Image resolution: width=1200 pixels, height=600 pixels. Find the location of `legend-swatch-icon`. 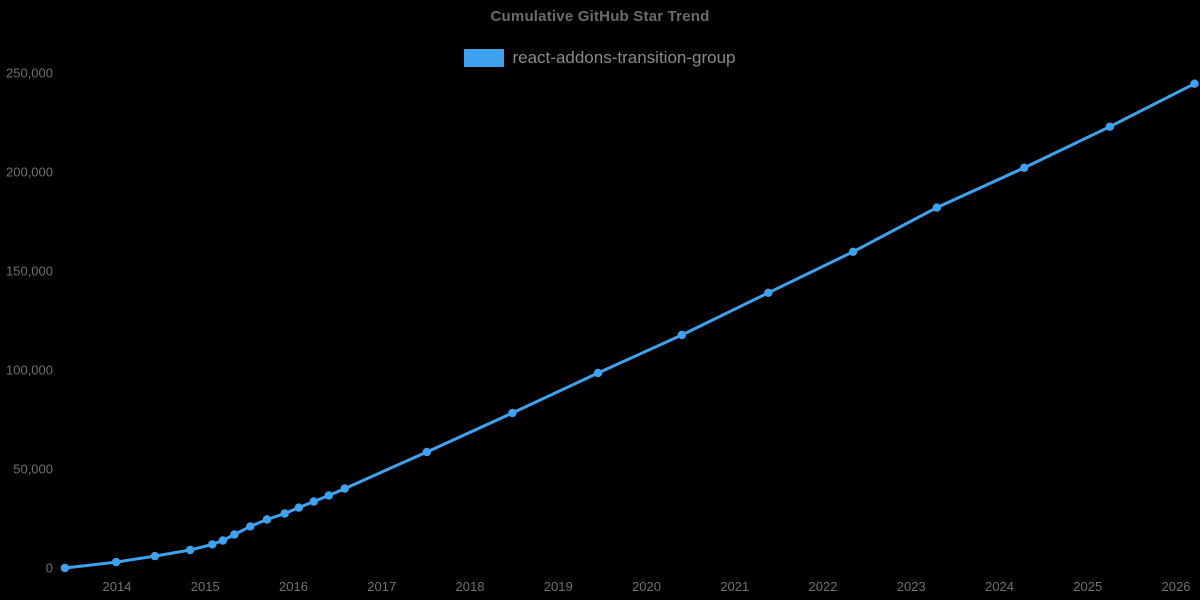

legend-swatch-icon is located at coordinates (484, 58).